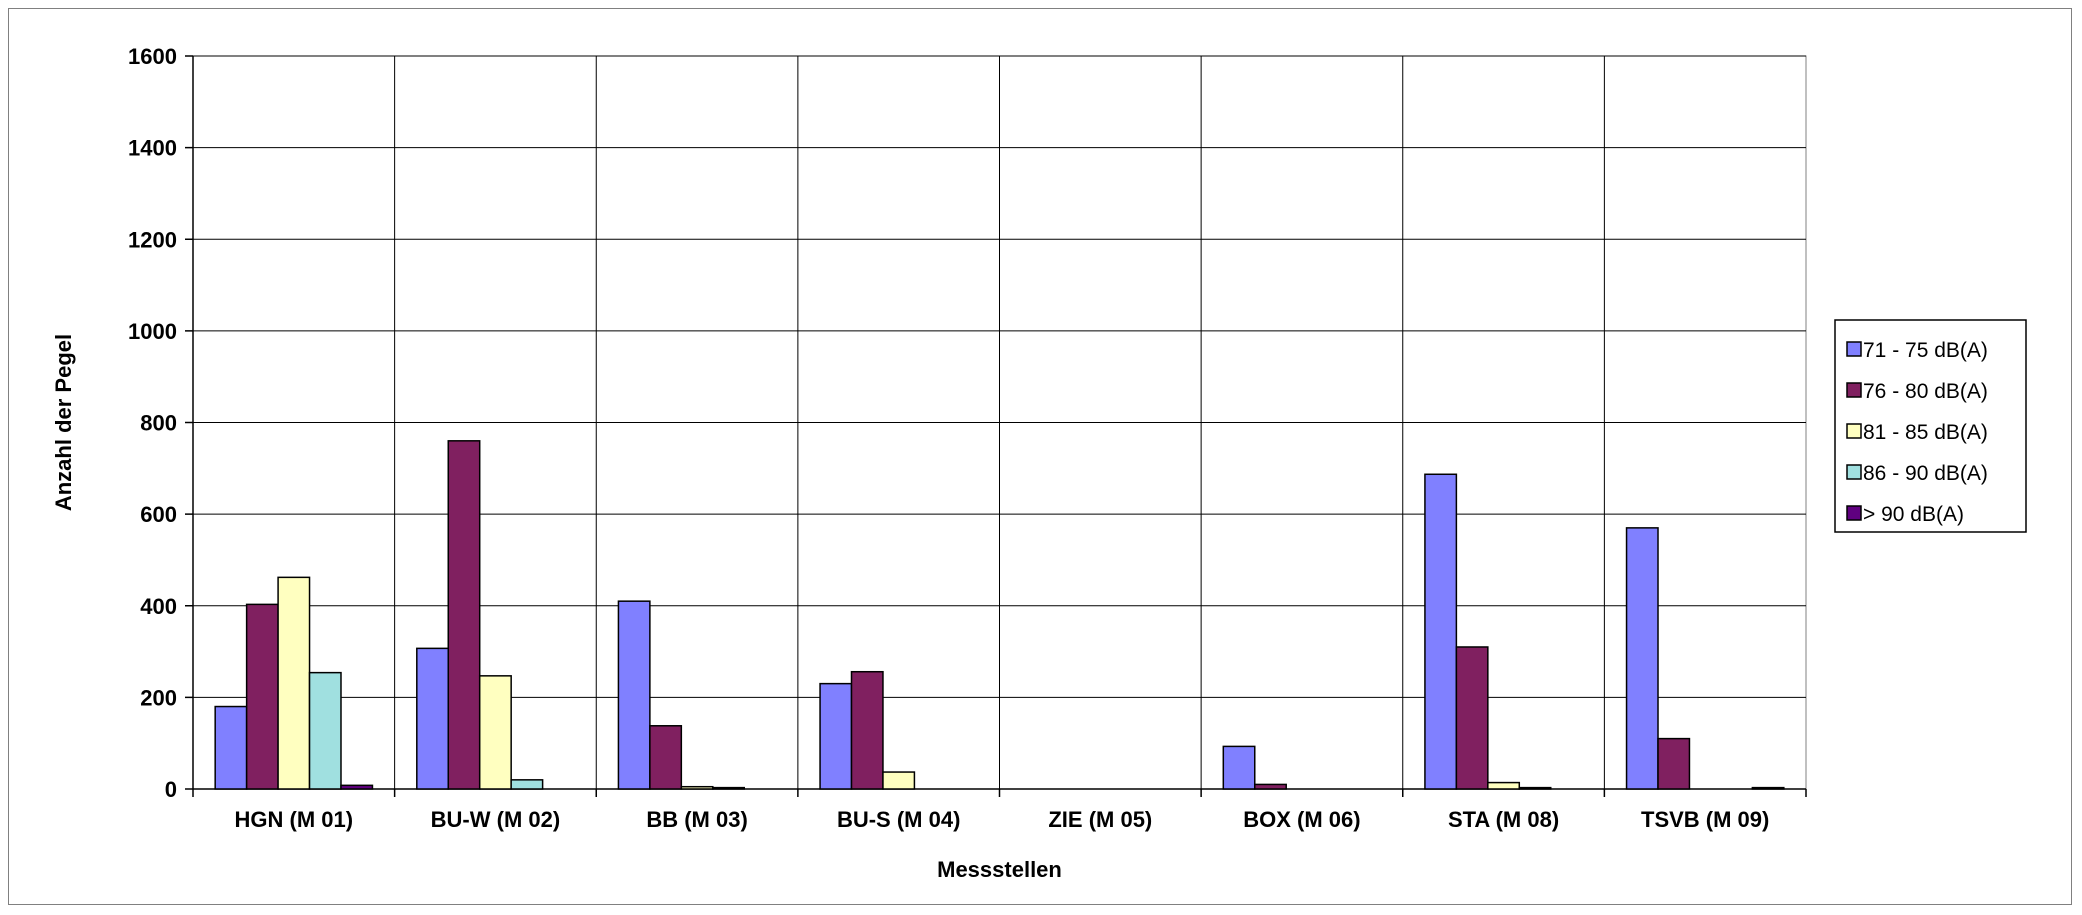 Image resolution: width=2082 pixels, height=915 pixels. I want to click on legend-label: 71 - 75 dB(A), so click(1925, 350).